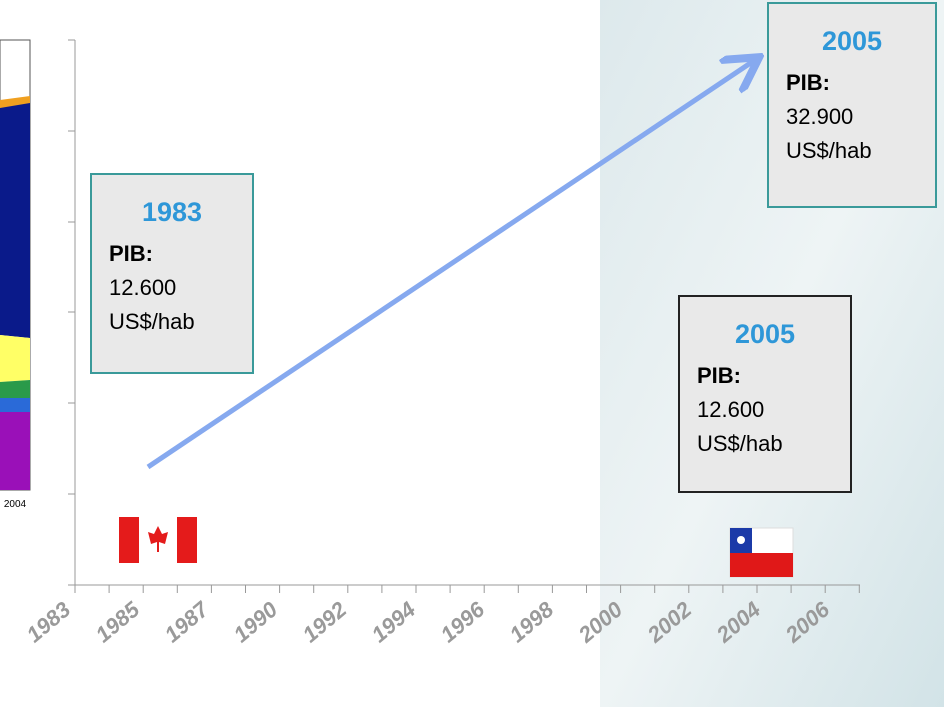  What do you see at coordinates (256, 621) in the screenshot?
I see `x-axis-label: 1990` at bounding box center [256, 621].